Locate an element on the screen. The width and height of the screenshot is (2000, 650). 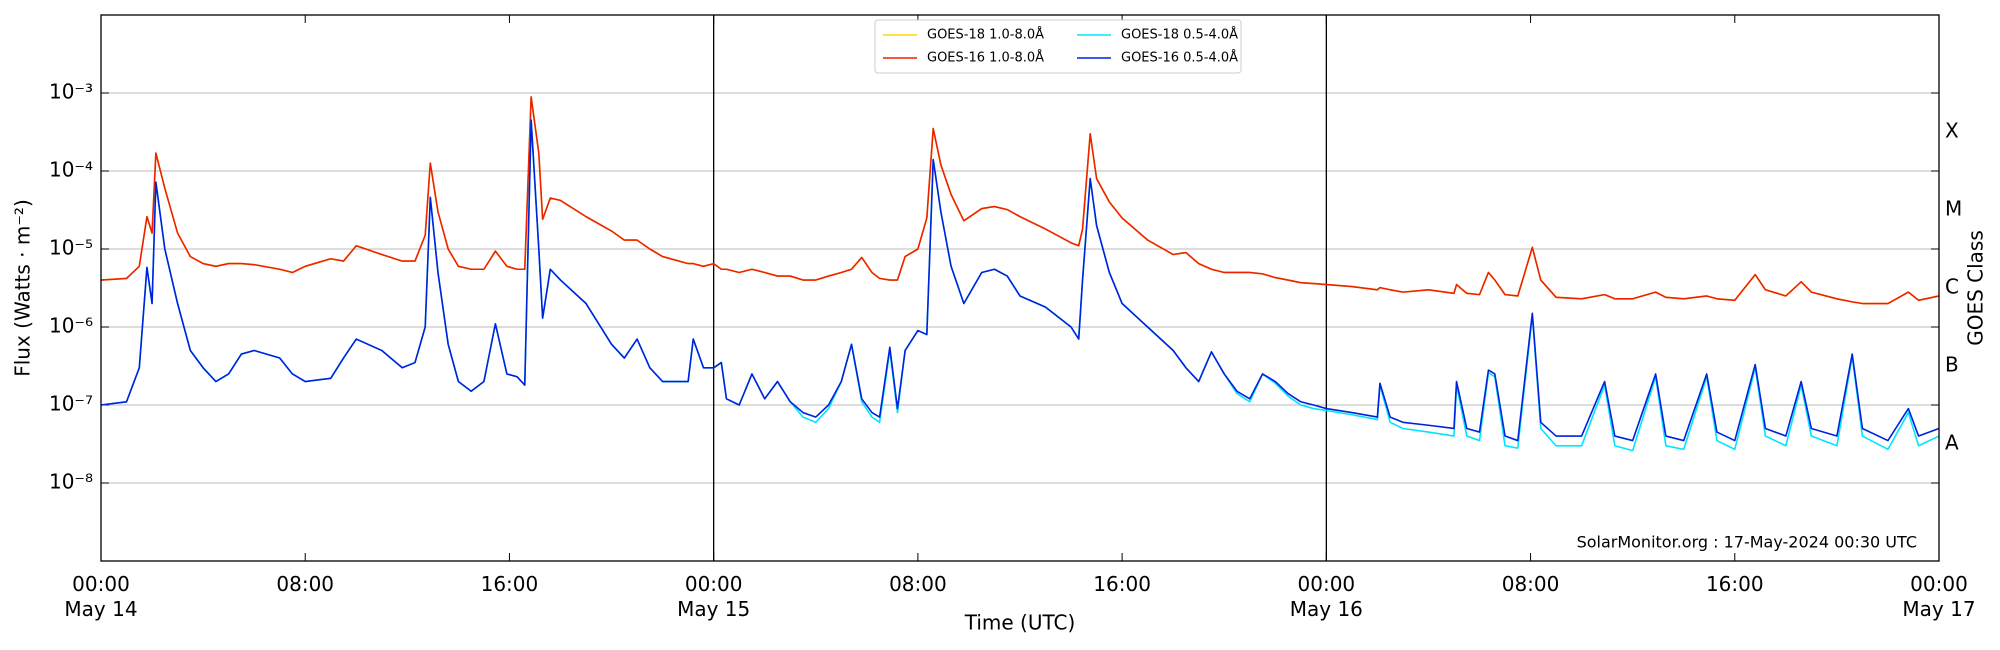
y-tick-label: 10⁻⁷ is located at coordinates (71, 404).